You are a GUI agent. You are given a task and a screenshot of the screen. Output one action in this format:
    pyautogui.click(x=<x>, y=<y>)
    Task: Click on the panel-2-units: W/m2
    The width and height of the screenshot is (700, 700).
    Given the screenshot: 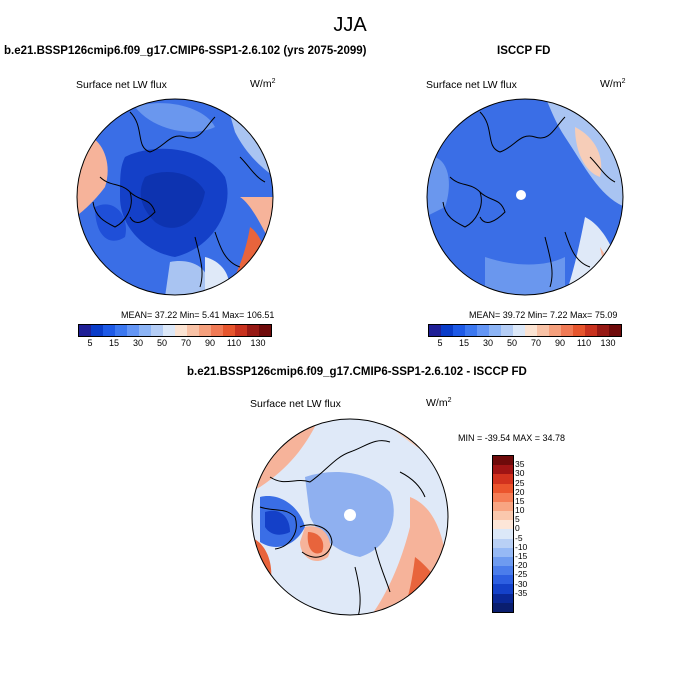 What is the action you would take?
    pyautogui.click(x=613, y=84)
    